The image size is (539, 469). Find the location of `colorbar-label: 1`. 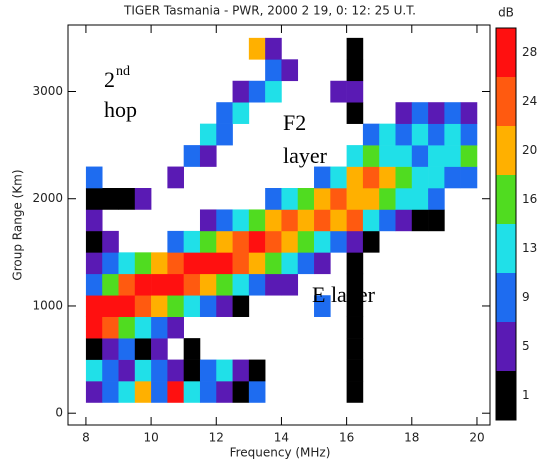

colorbar-label: 1 is located at coordinates (526, 395).